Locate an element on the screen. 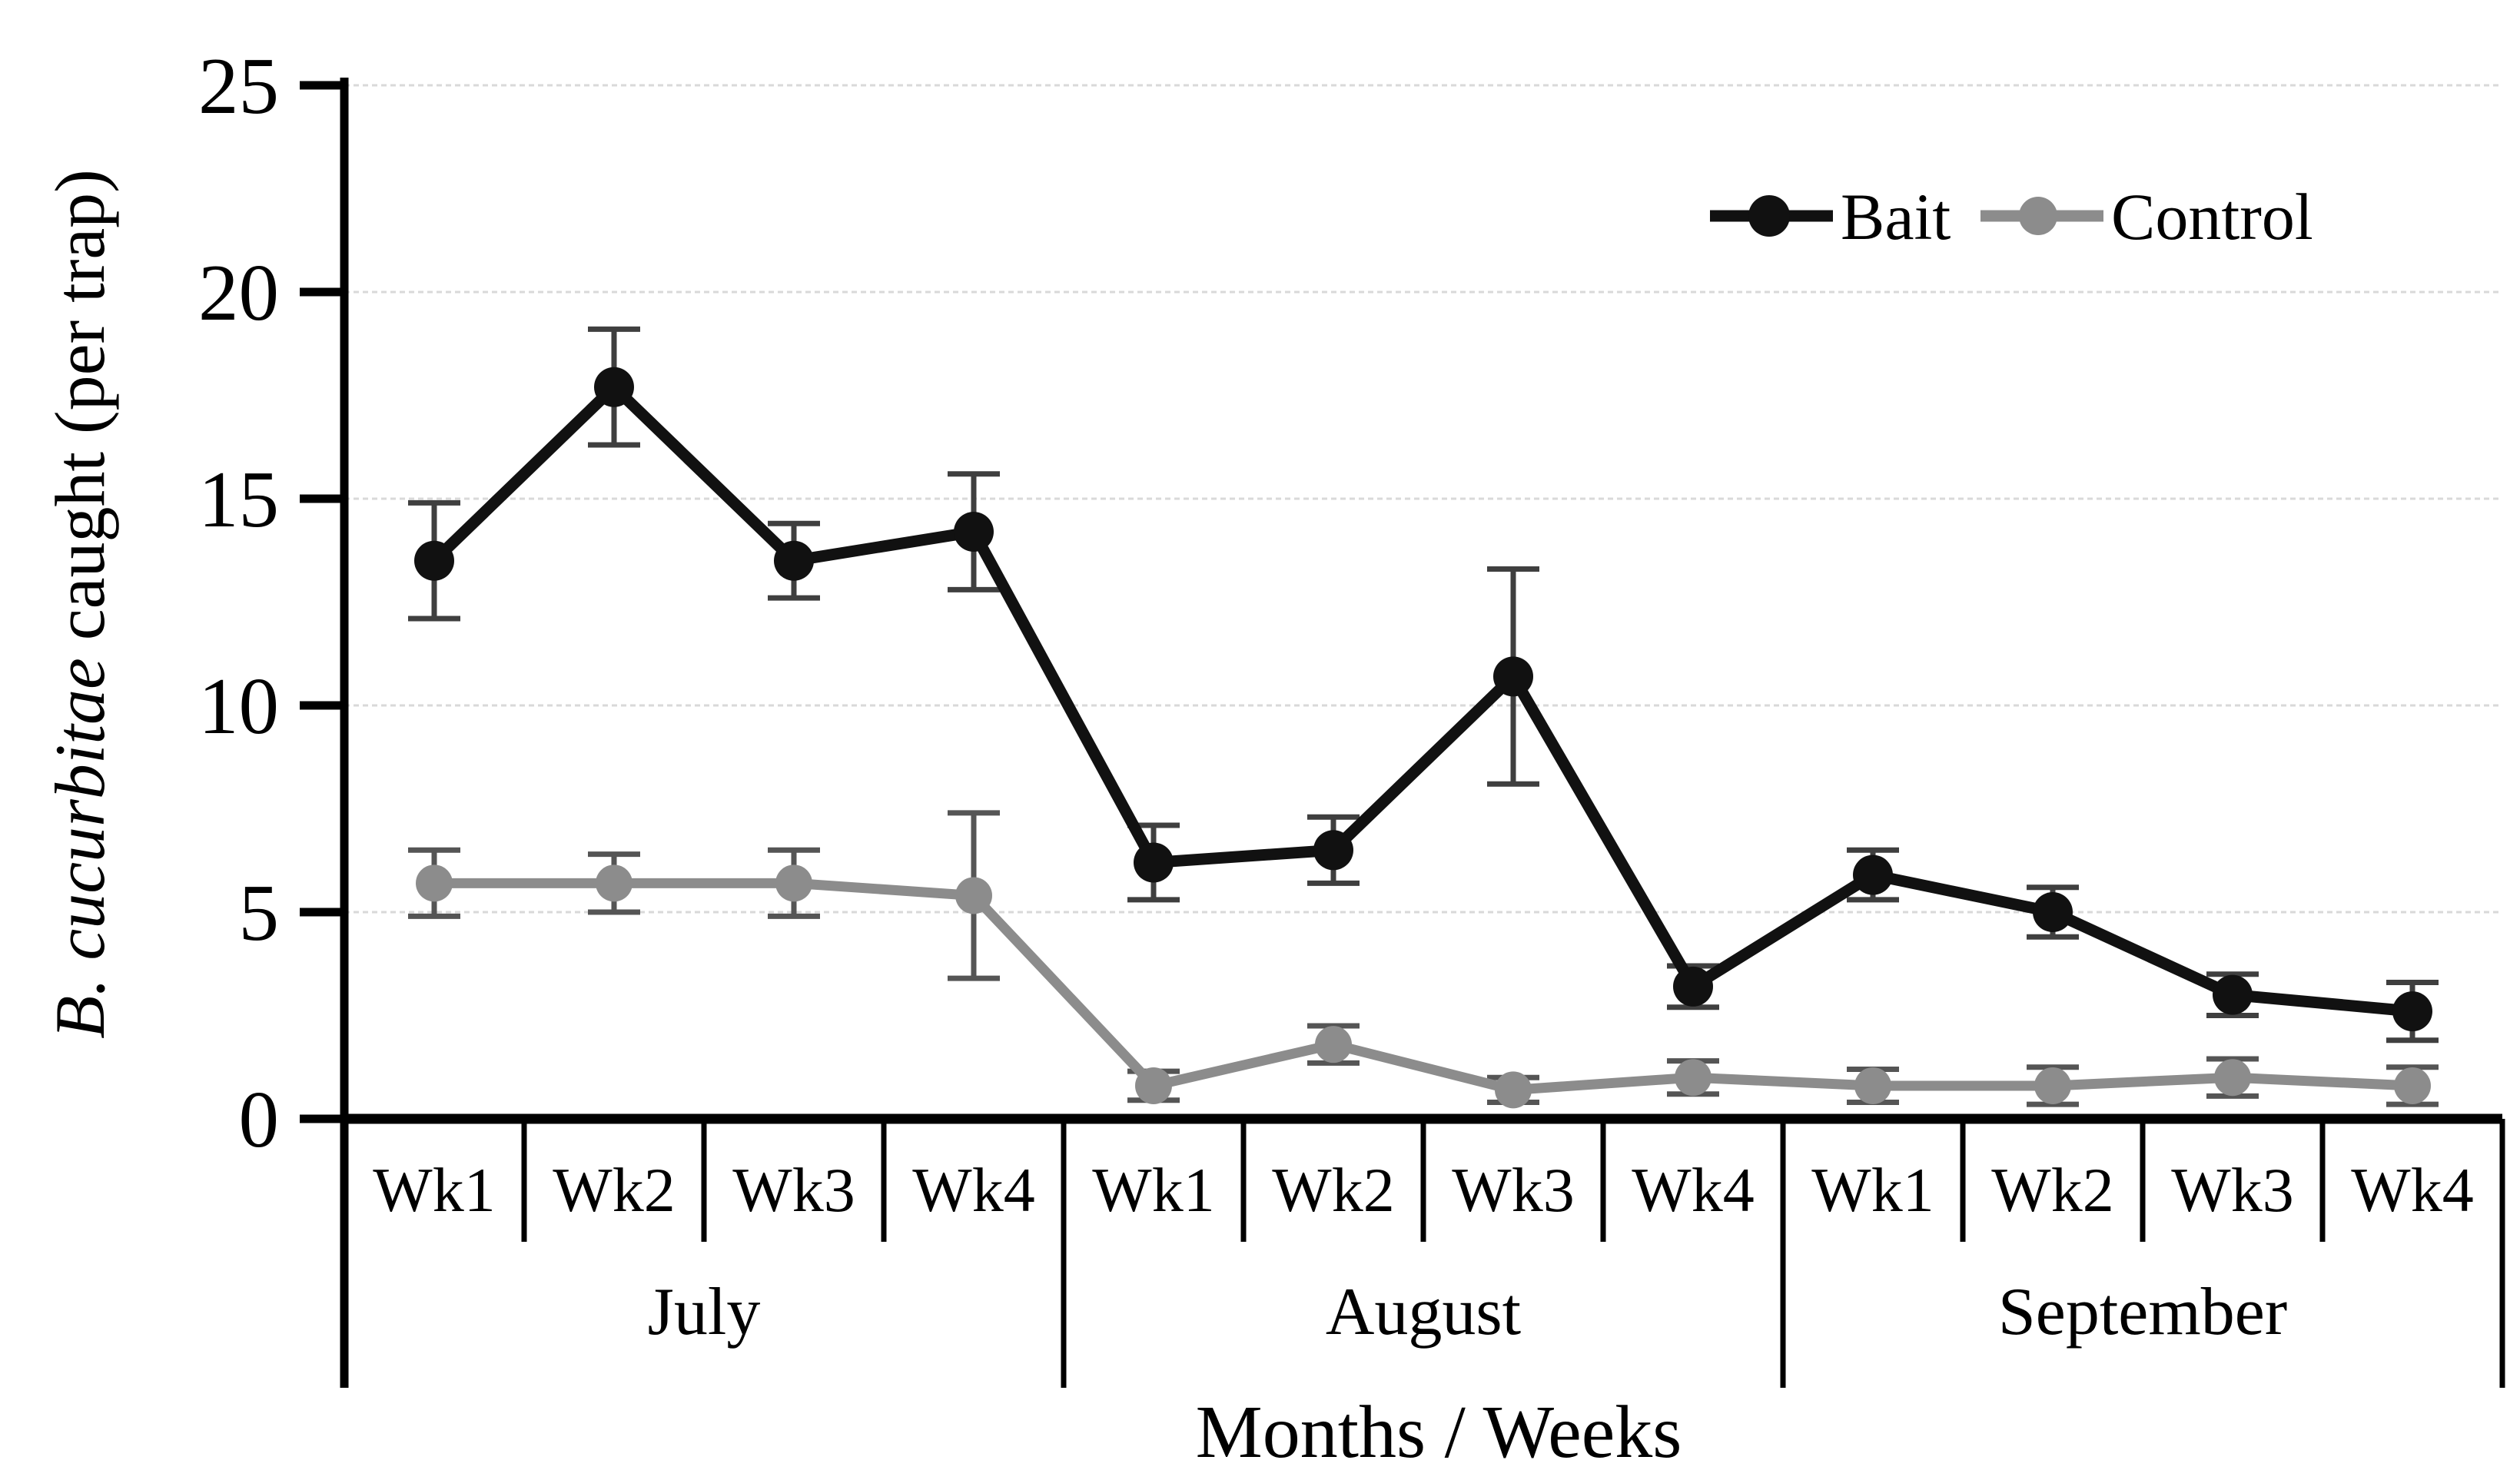  y-tick-label: 10 is located at coordinates (239, 706).